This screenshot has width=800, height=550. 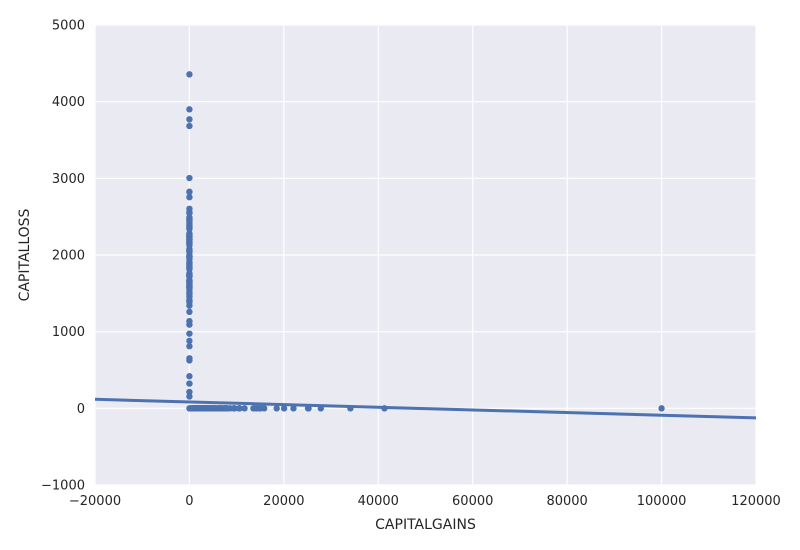 I want to click on x-tick-label: 0, so click(x=189, y=501).